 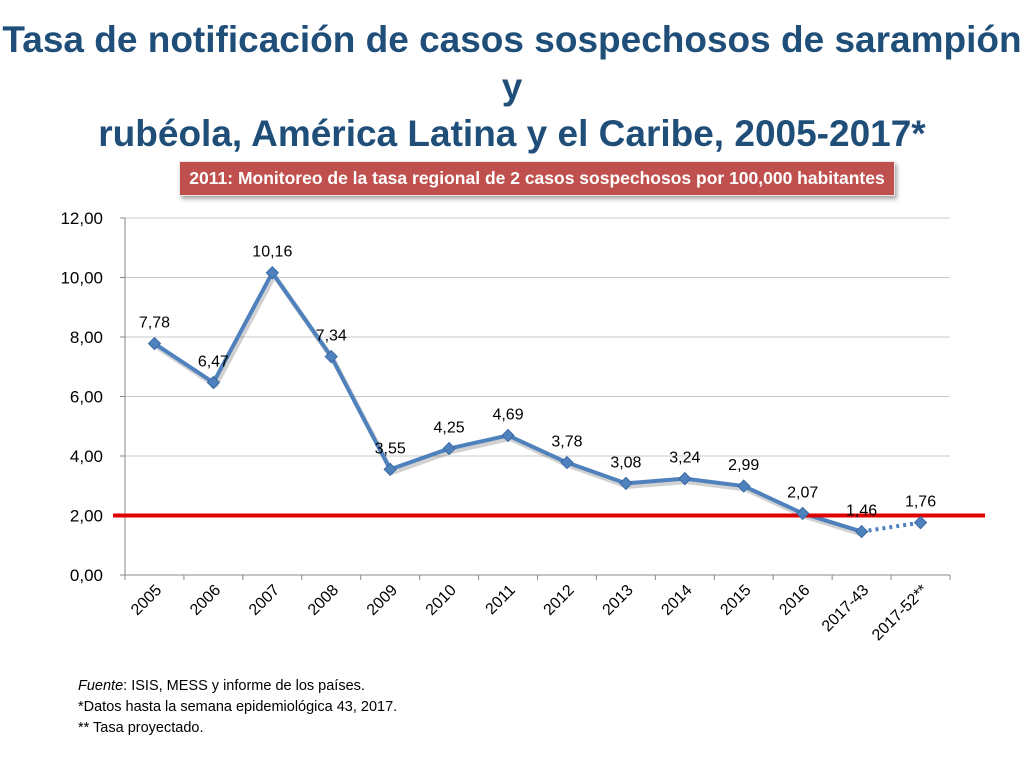 I want to click on x-tick-label: 2012, so click(x=559, y=600).